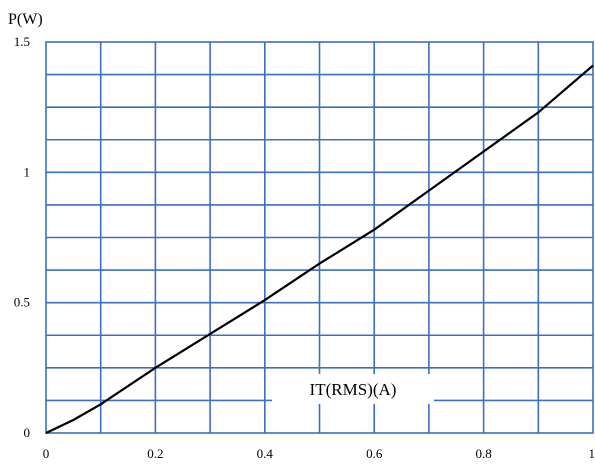 This screenshot has width=595, height=467. Describe the element at coordinates (265, 453) in the screenshot. I see `x-tick-label: 0.4` at that location.